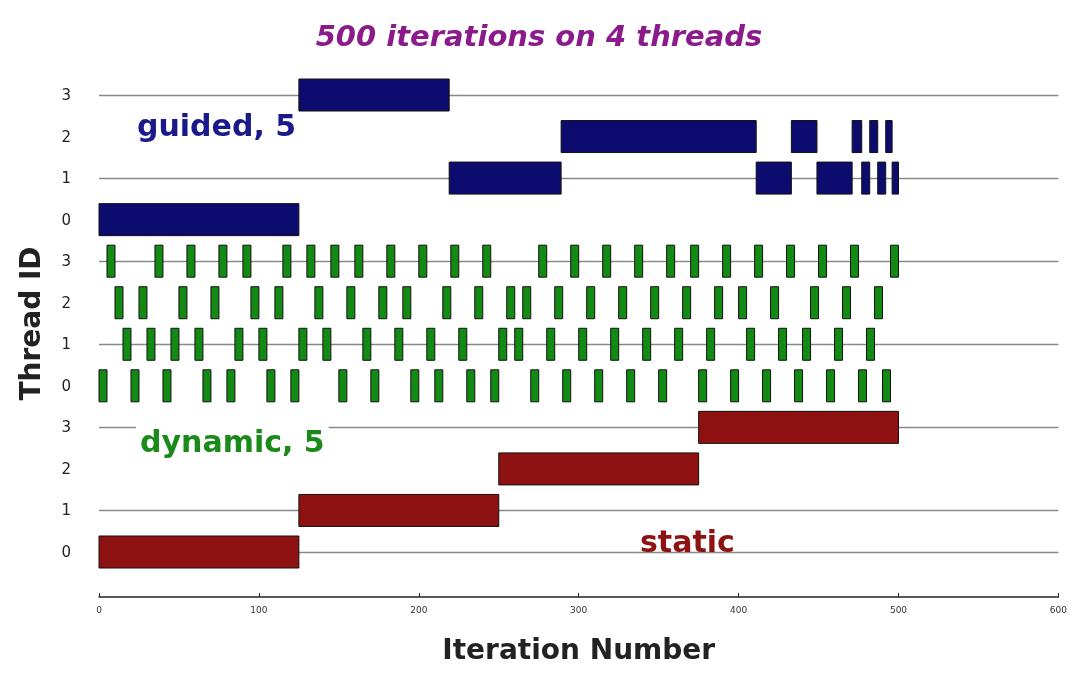  I want to click on x-tick-label: 0, so click(99, 609).